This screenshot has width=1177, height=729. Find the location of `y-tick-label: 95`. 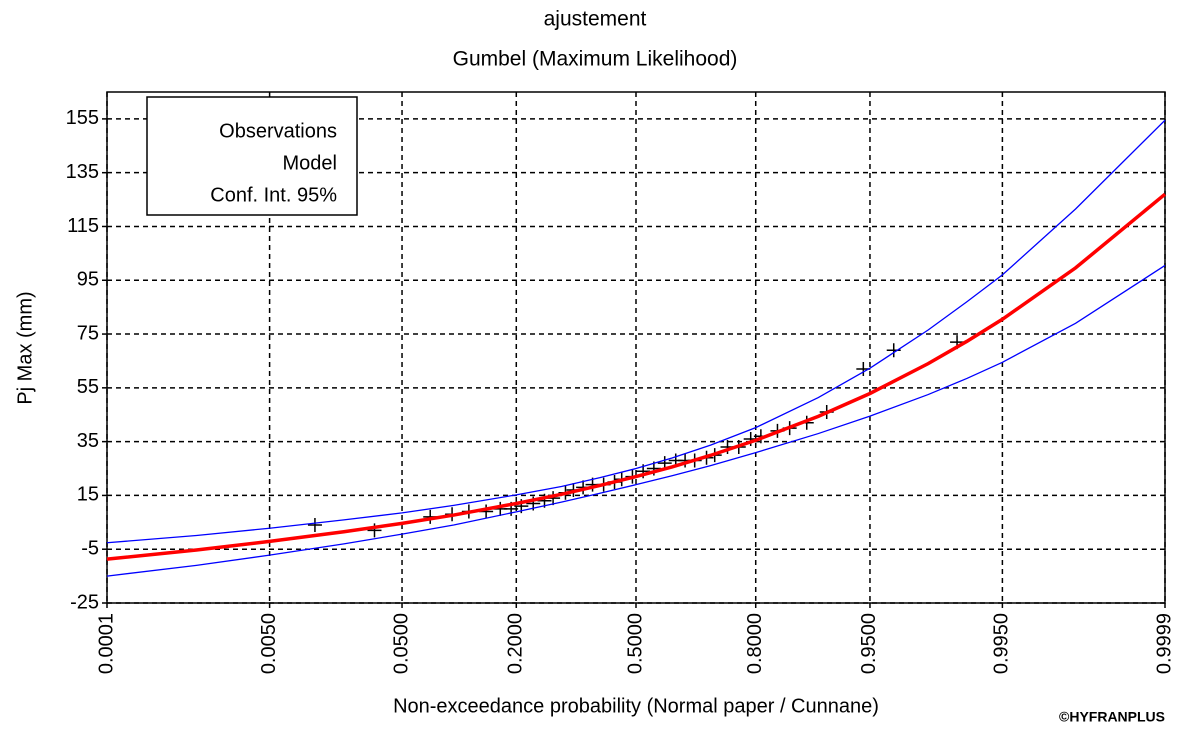

y-tick-label: 95 is located at coordinates (88, 280).